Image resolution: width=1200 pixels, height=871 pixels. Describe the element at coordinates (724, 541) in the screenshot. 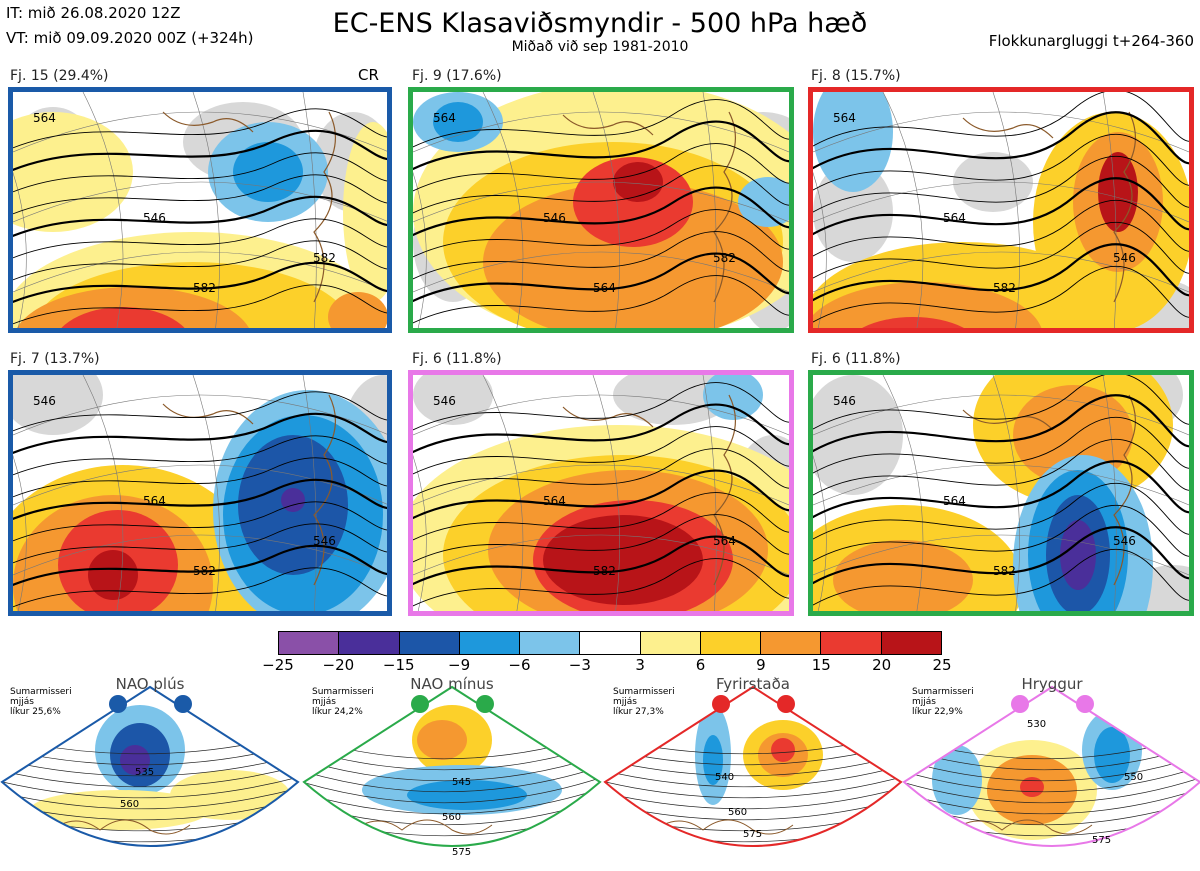

I see `contour-label: 564` at that location.